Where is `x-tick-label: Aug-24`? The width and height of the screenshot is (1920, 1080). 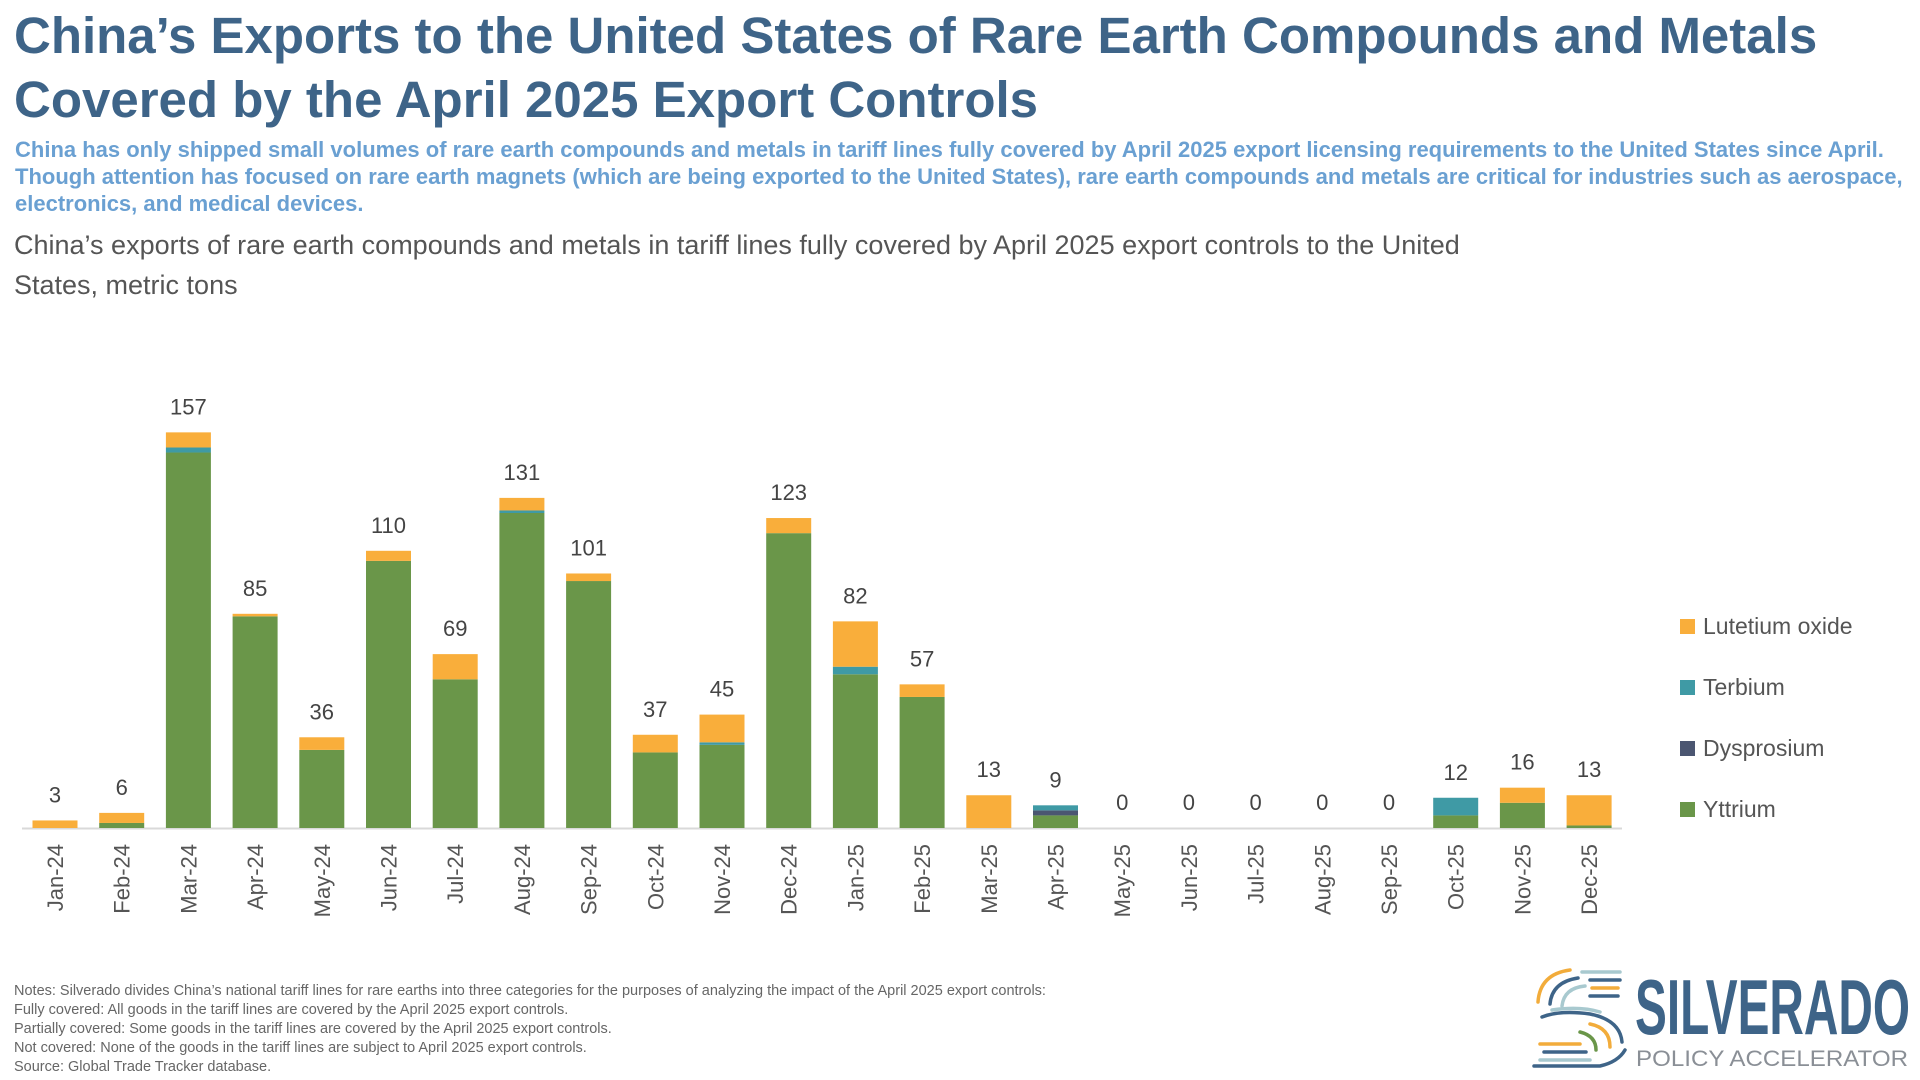
x-tick-label: Aug-24 is located at coordinates (522, 879).